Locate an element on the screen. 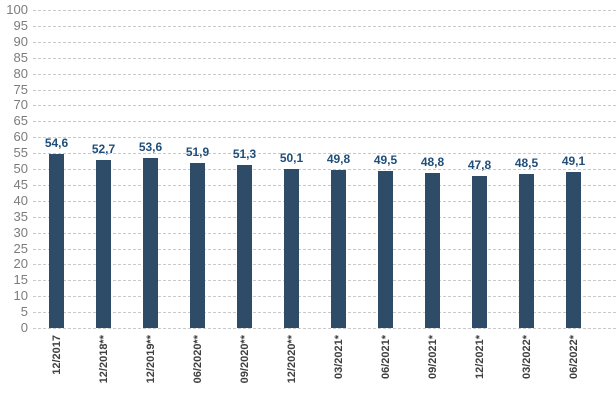  y-tick-label: 5 is located at coordinates (24, 312).